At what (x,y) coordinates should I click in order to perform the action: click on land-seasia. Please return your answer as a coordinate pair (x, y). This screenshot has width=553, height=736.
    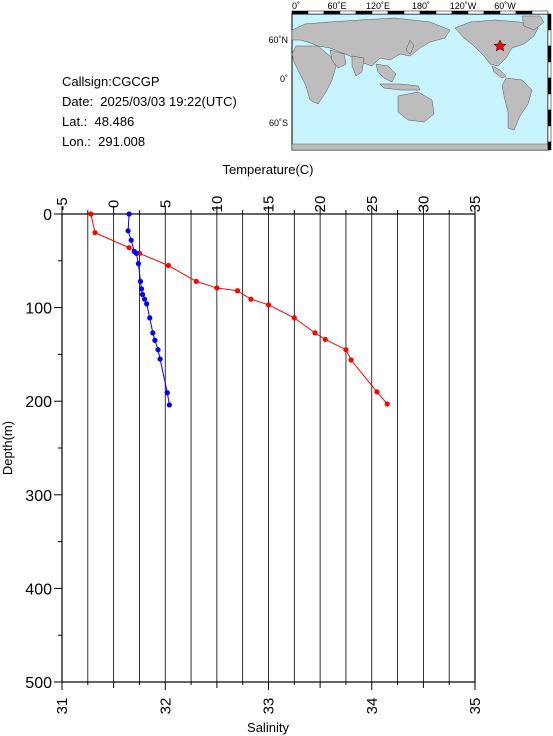
    Looking at the image, I should click on (386, 73).